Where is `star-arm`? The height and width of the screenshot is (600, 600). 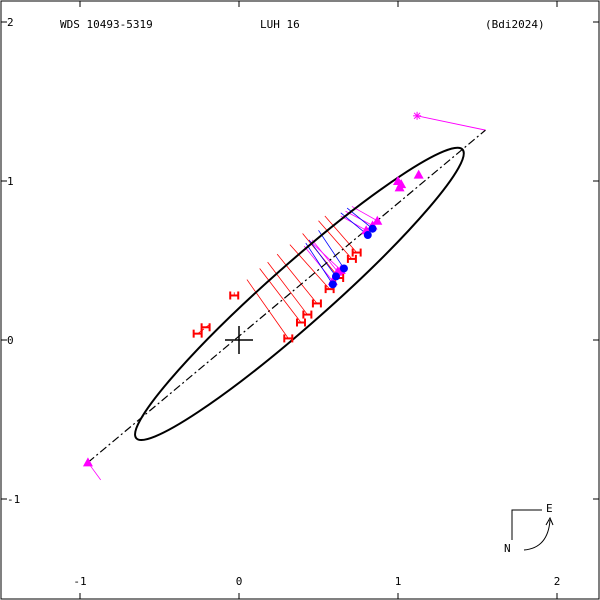
star-arm is located at coordinates (417, 116).